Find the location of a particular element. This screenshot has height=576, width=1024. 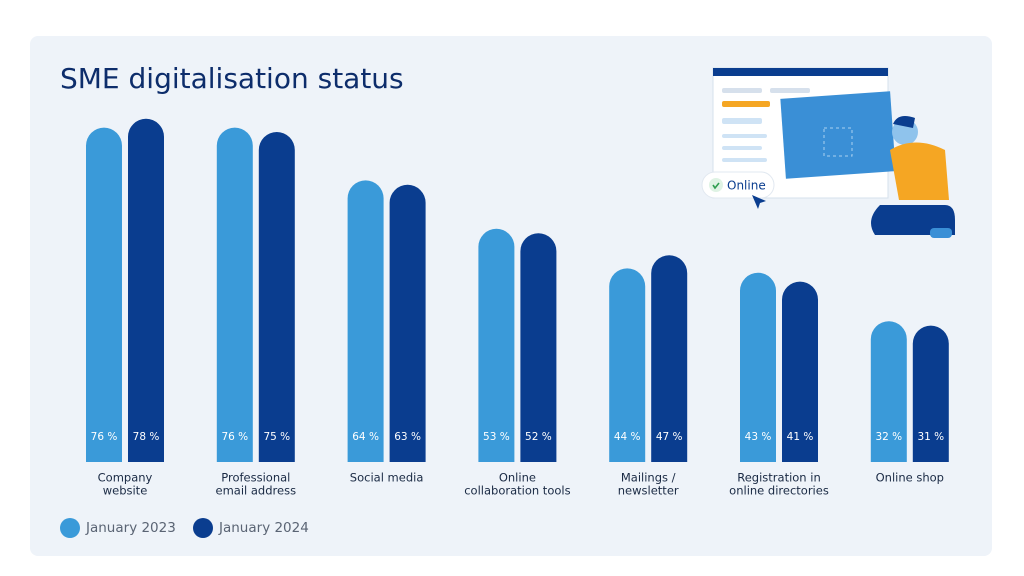

browser-bar is located at coordinates (800, 72).